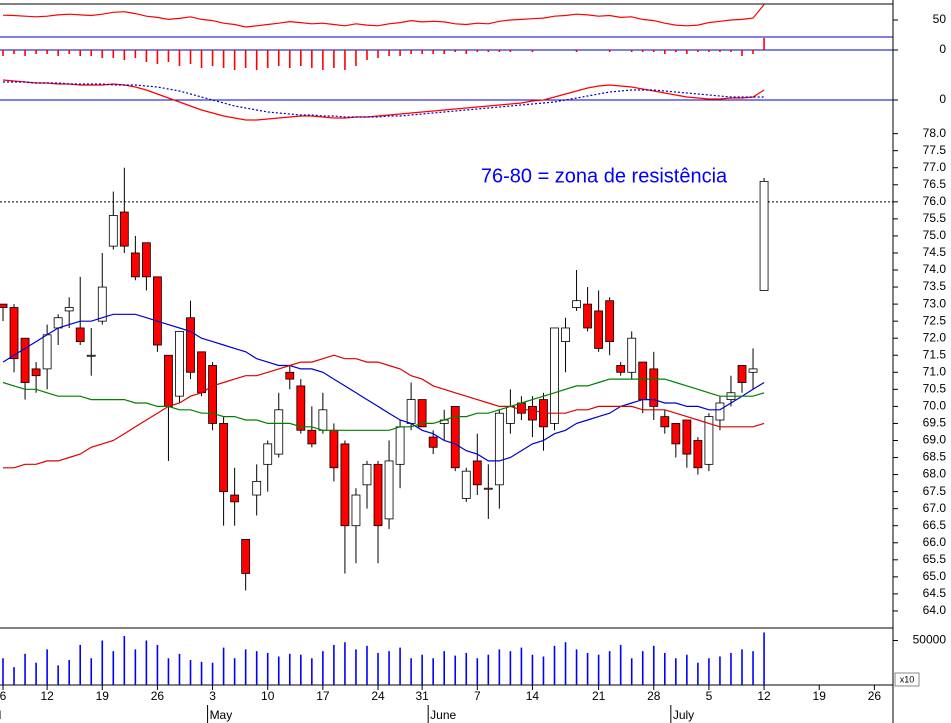 The width and height of the screenshot is (951, 723). I want to click on month-label: ril, so click(0, 715).